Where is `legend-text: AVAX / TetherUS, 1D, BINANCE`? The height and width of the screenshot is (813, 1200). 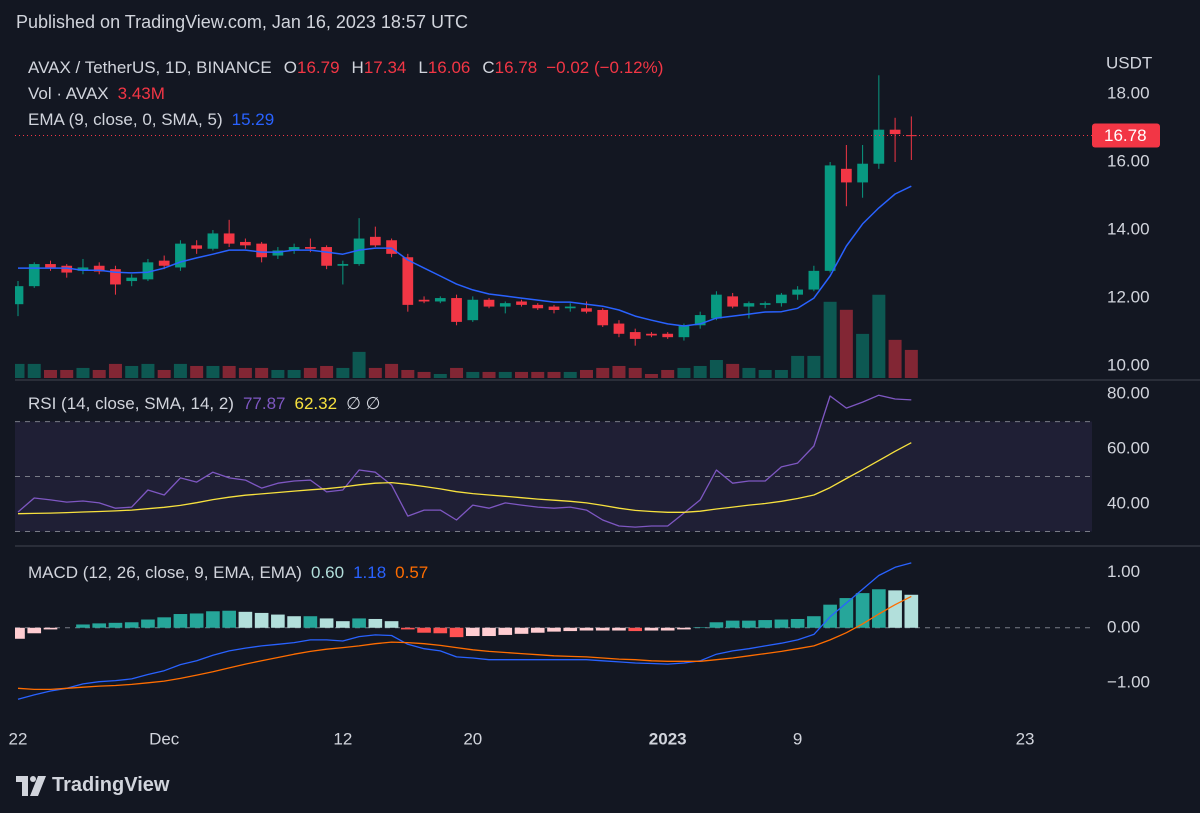
legend-text: AVAX / TetherUS, 1D, BINANCE is located at coordinates (150, 67).